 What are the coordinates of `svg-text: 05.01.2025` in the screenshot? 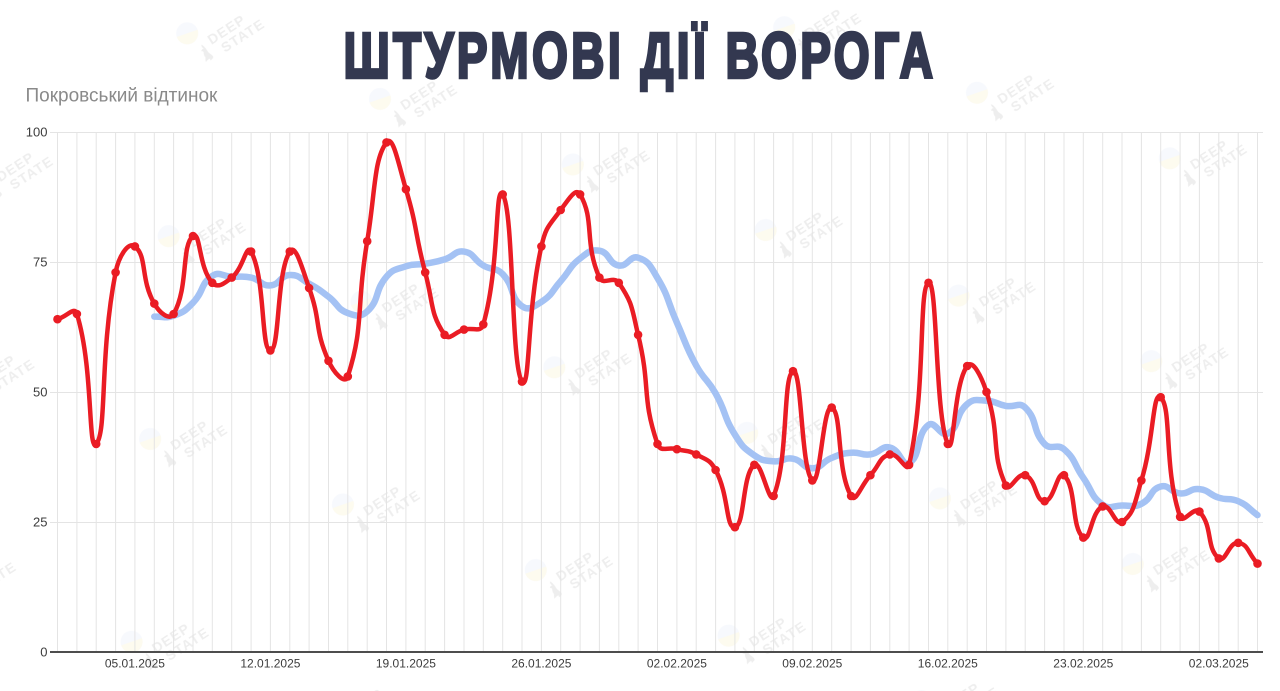 It's located at (135, 664).